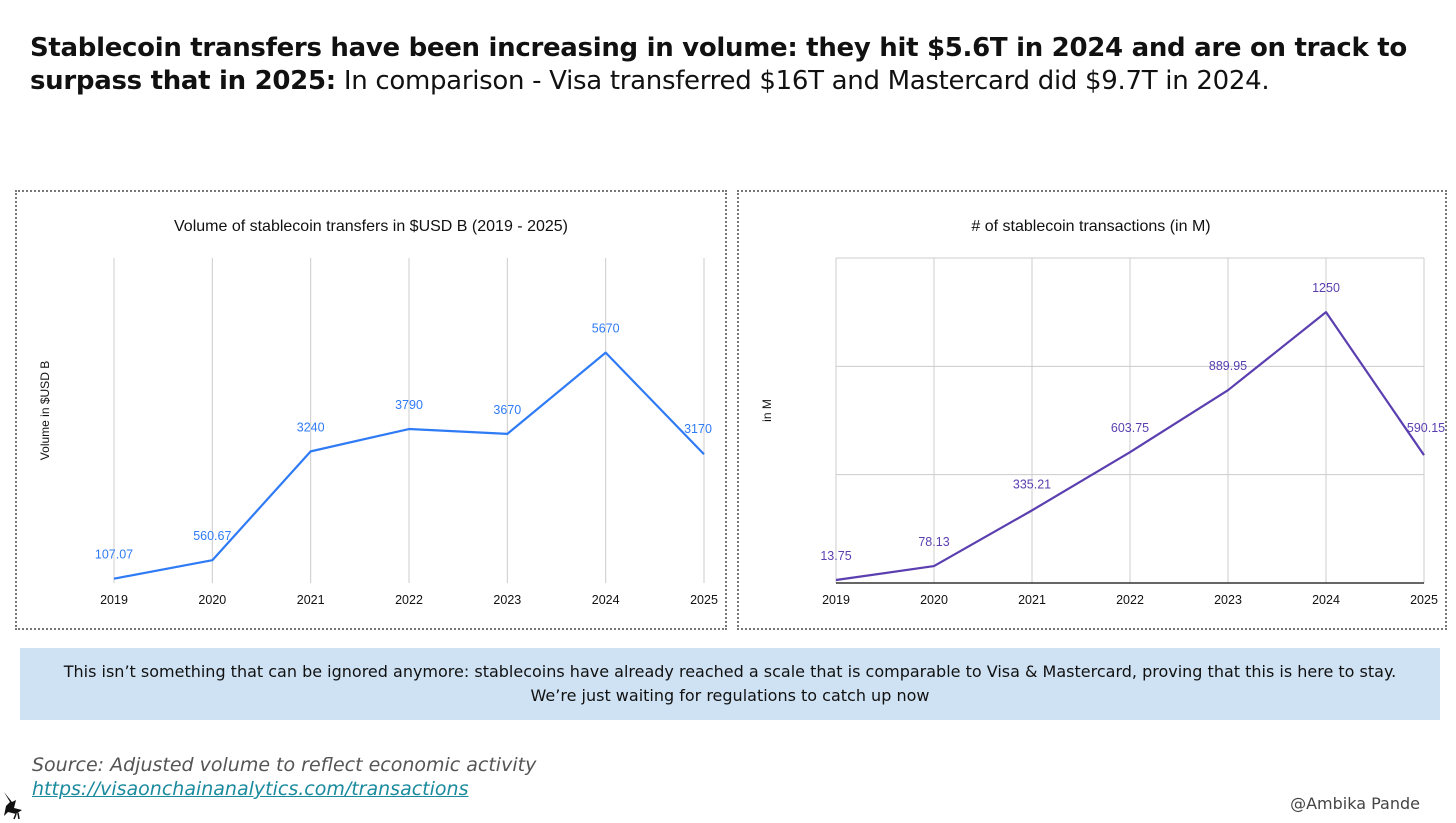  Describe the element at coordinates (1326, 288) in the screenshot. I see `chart2-data-label: 1250` at that location.